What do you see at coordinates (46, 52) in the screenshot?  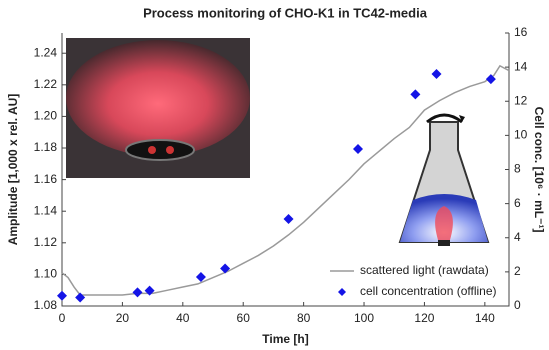 I see `y-tick-label: 1.24` at bounding box center [46, 52].